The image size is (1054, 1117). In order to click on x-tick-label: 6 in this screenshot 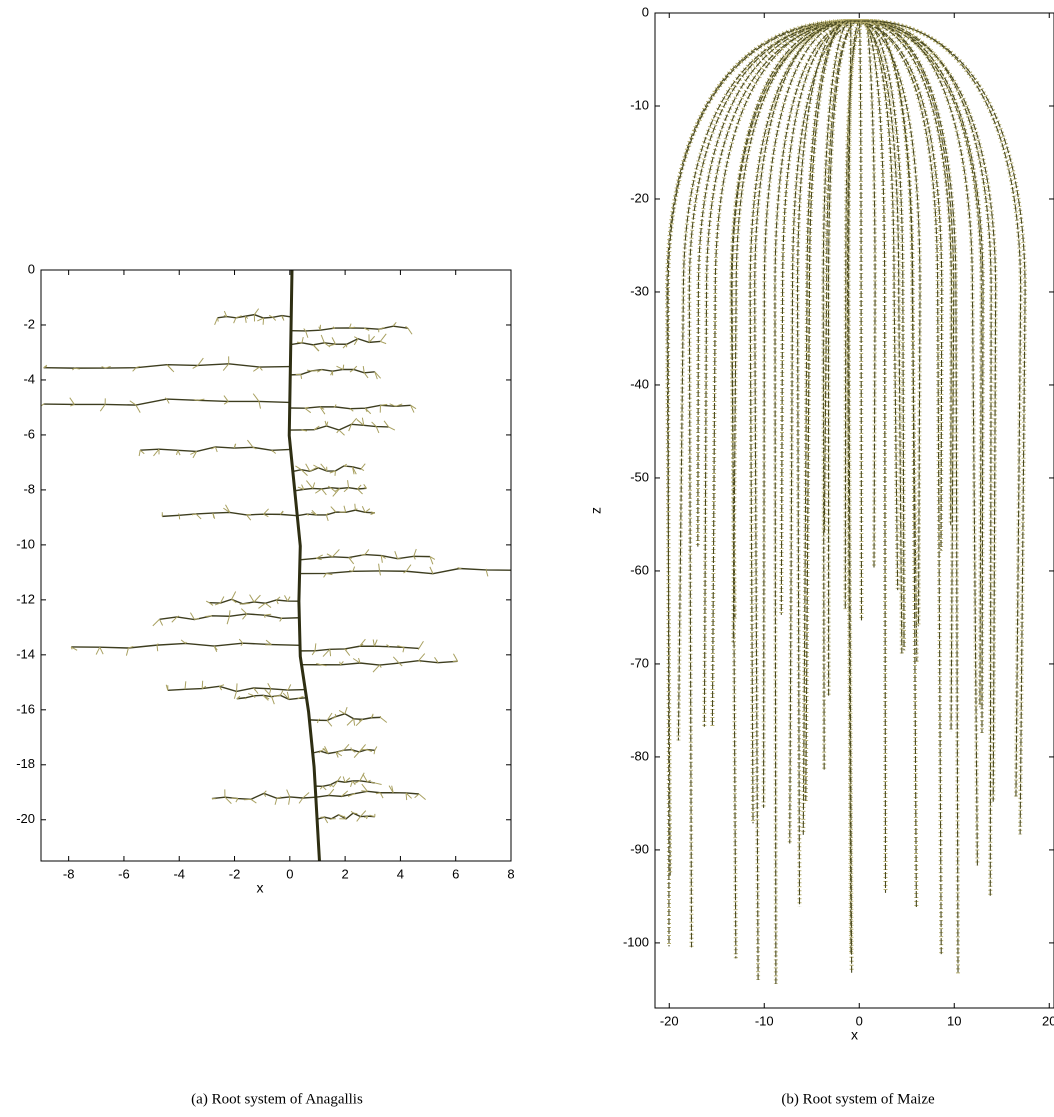, I will do `click(455, 873)`.